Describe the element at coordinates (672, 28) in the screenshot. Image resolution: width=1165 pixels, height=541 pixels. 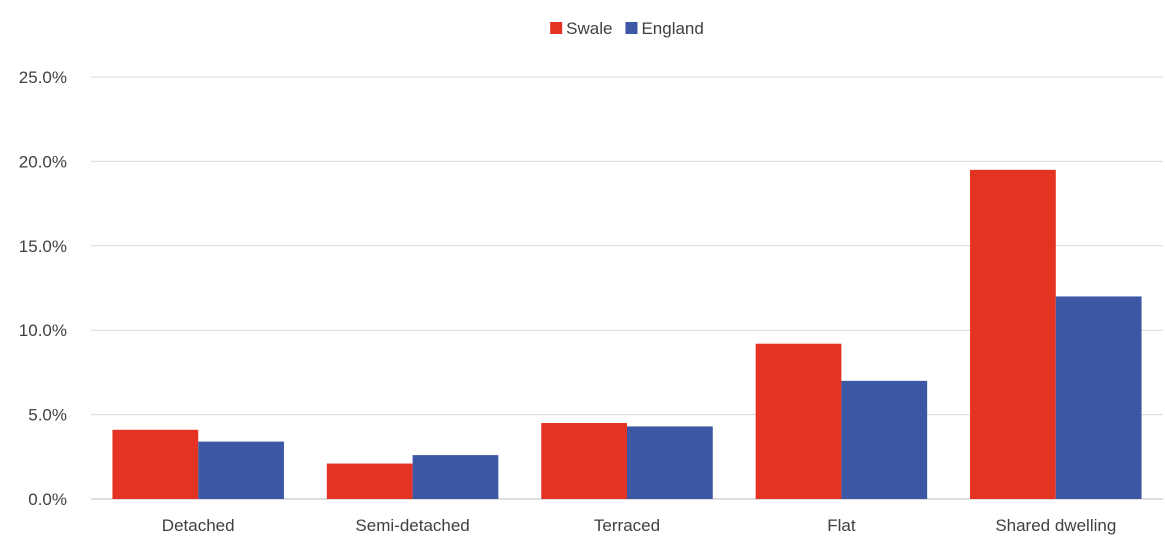
I see `legend-label-england: England` at that location.